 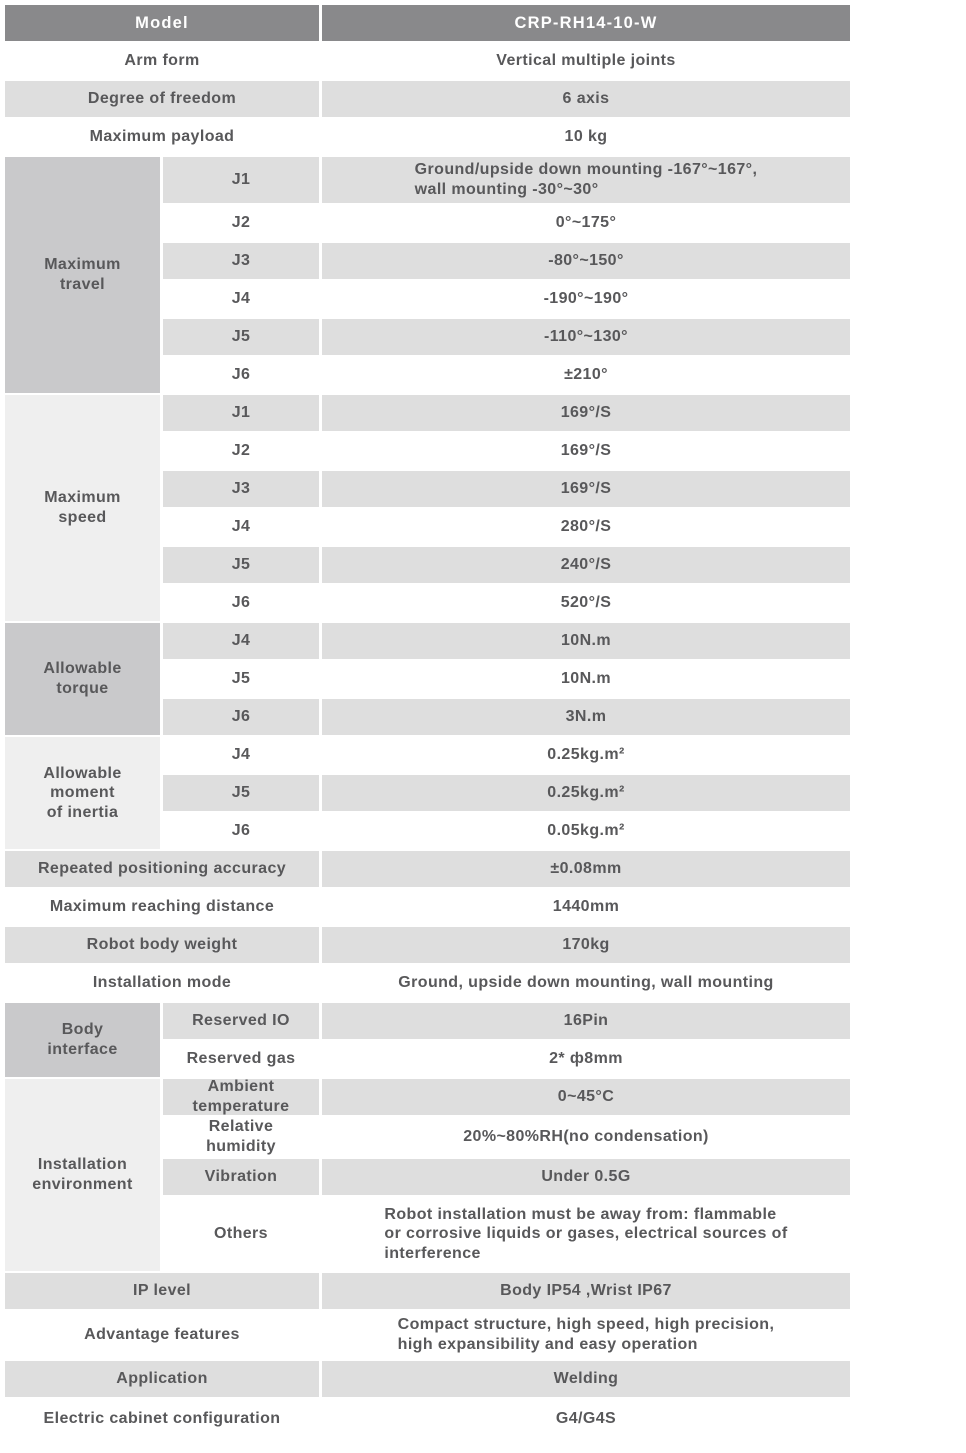 What do you see at coordinates (586, 945) in the screenshot?
I see `value-robot-body-weight: 170kg` at bounding box center [586, 945].